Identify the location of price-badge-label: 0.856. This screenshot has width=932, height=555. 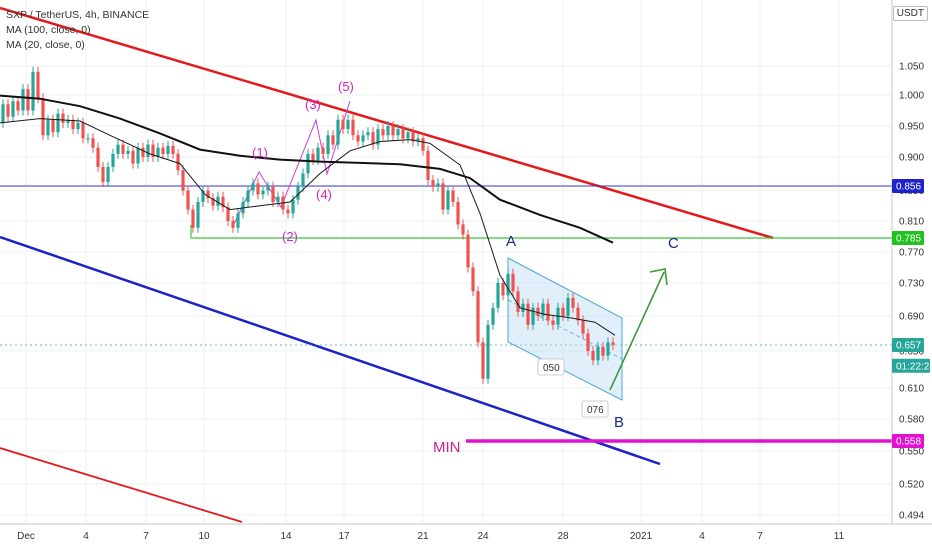
(908, 187).